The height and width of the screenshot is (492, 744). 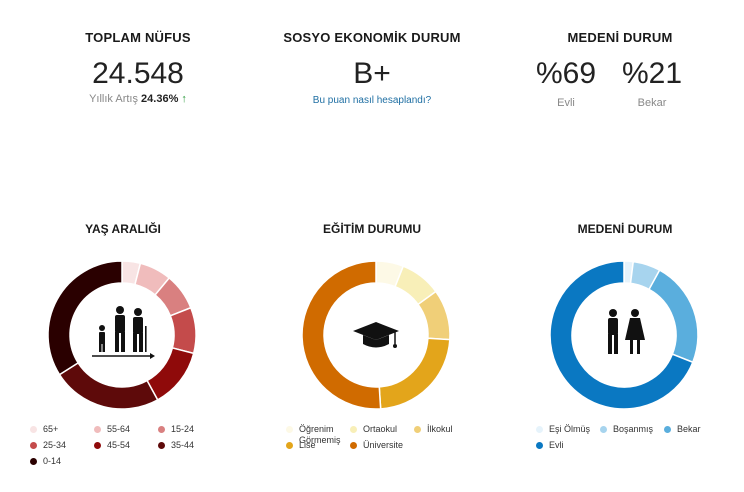 I want to click on legend-label: 0-14, so click(x=52, y=461).